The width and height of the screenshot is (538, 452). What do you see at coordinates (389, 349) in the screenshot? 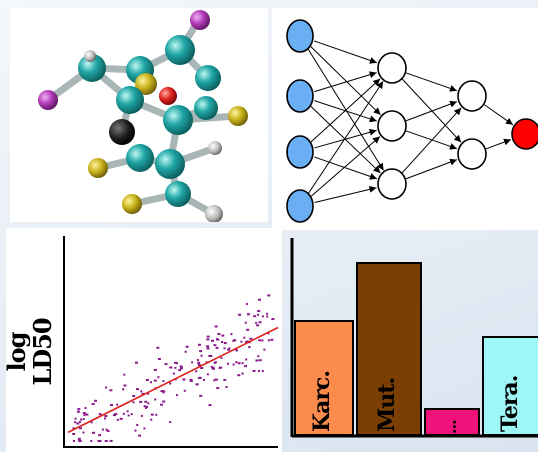
I see `category-bar: Mut.` at bounding box center [389, 349].